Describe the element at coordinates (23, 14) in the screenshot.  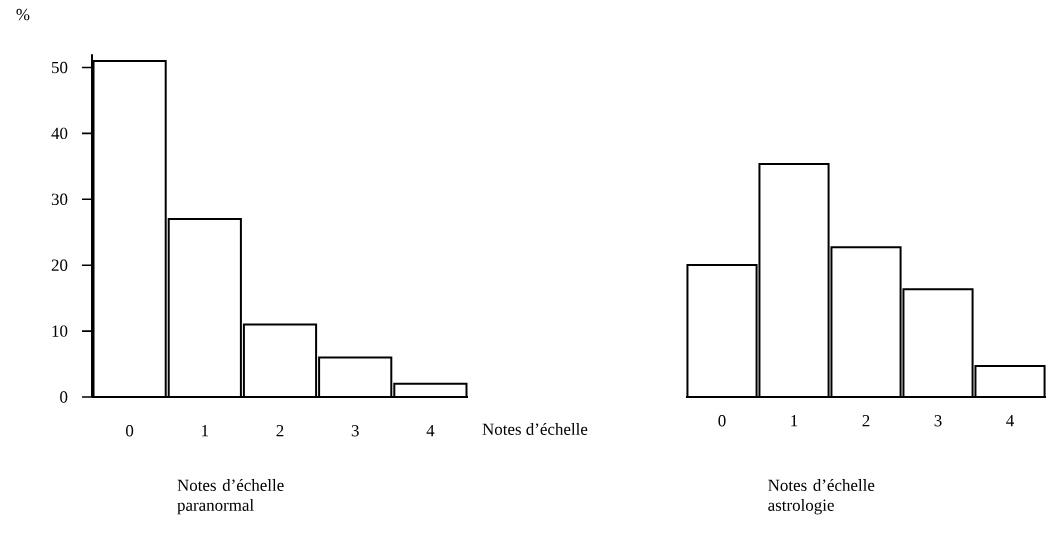
I see `y-axis-title: %` at that location.